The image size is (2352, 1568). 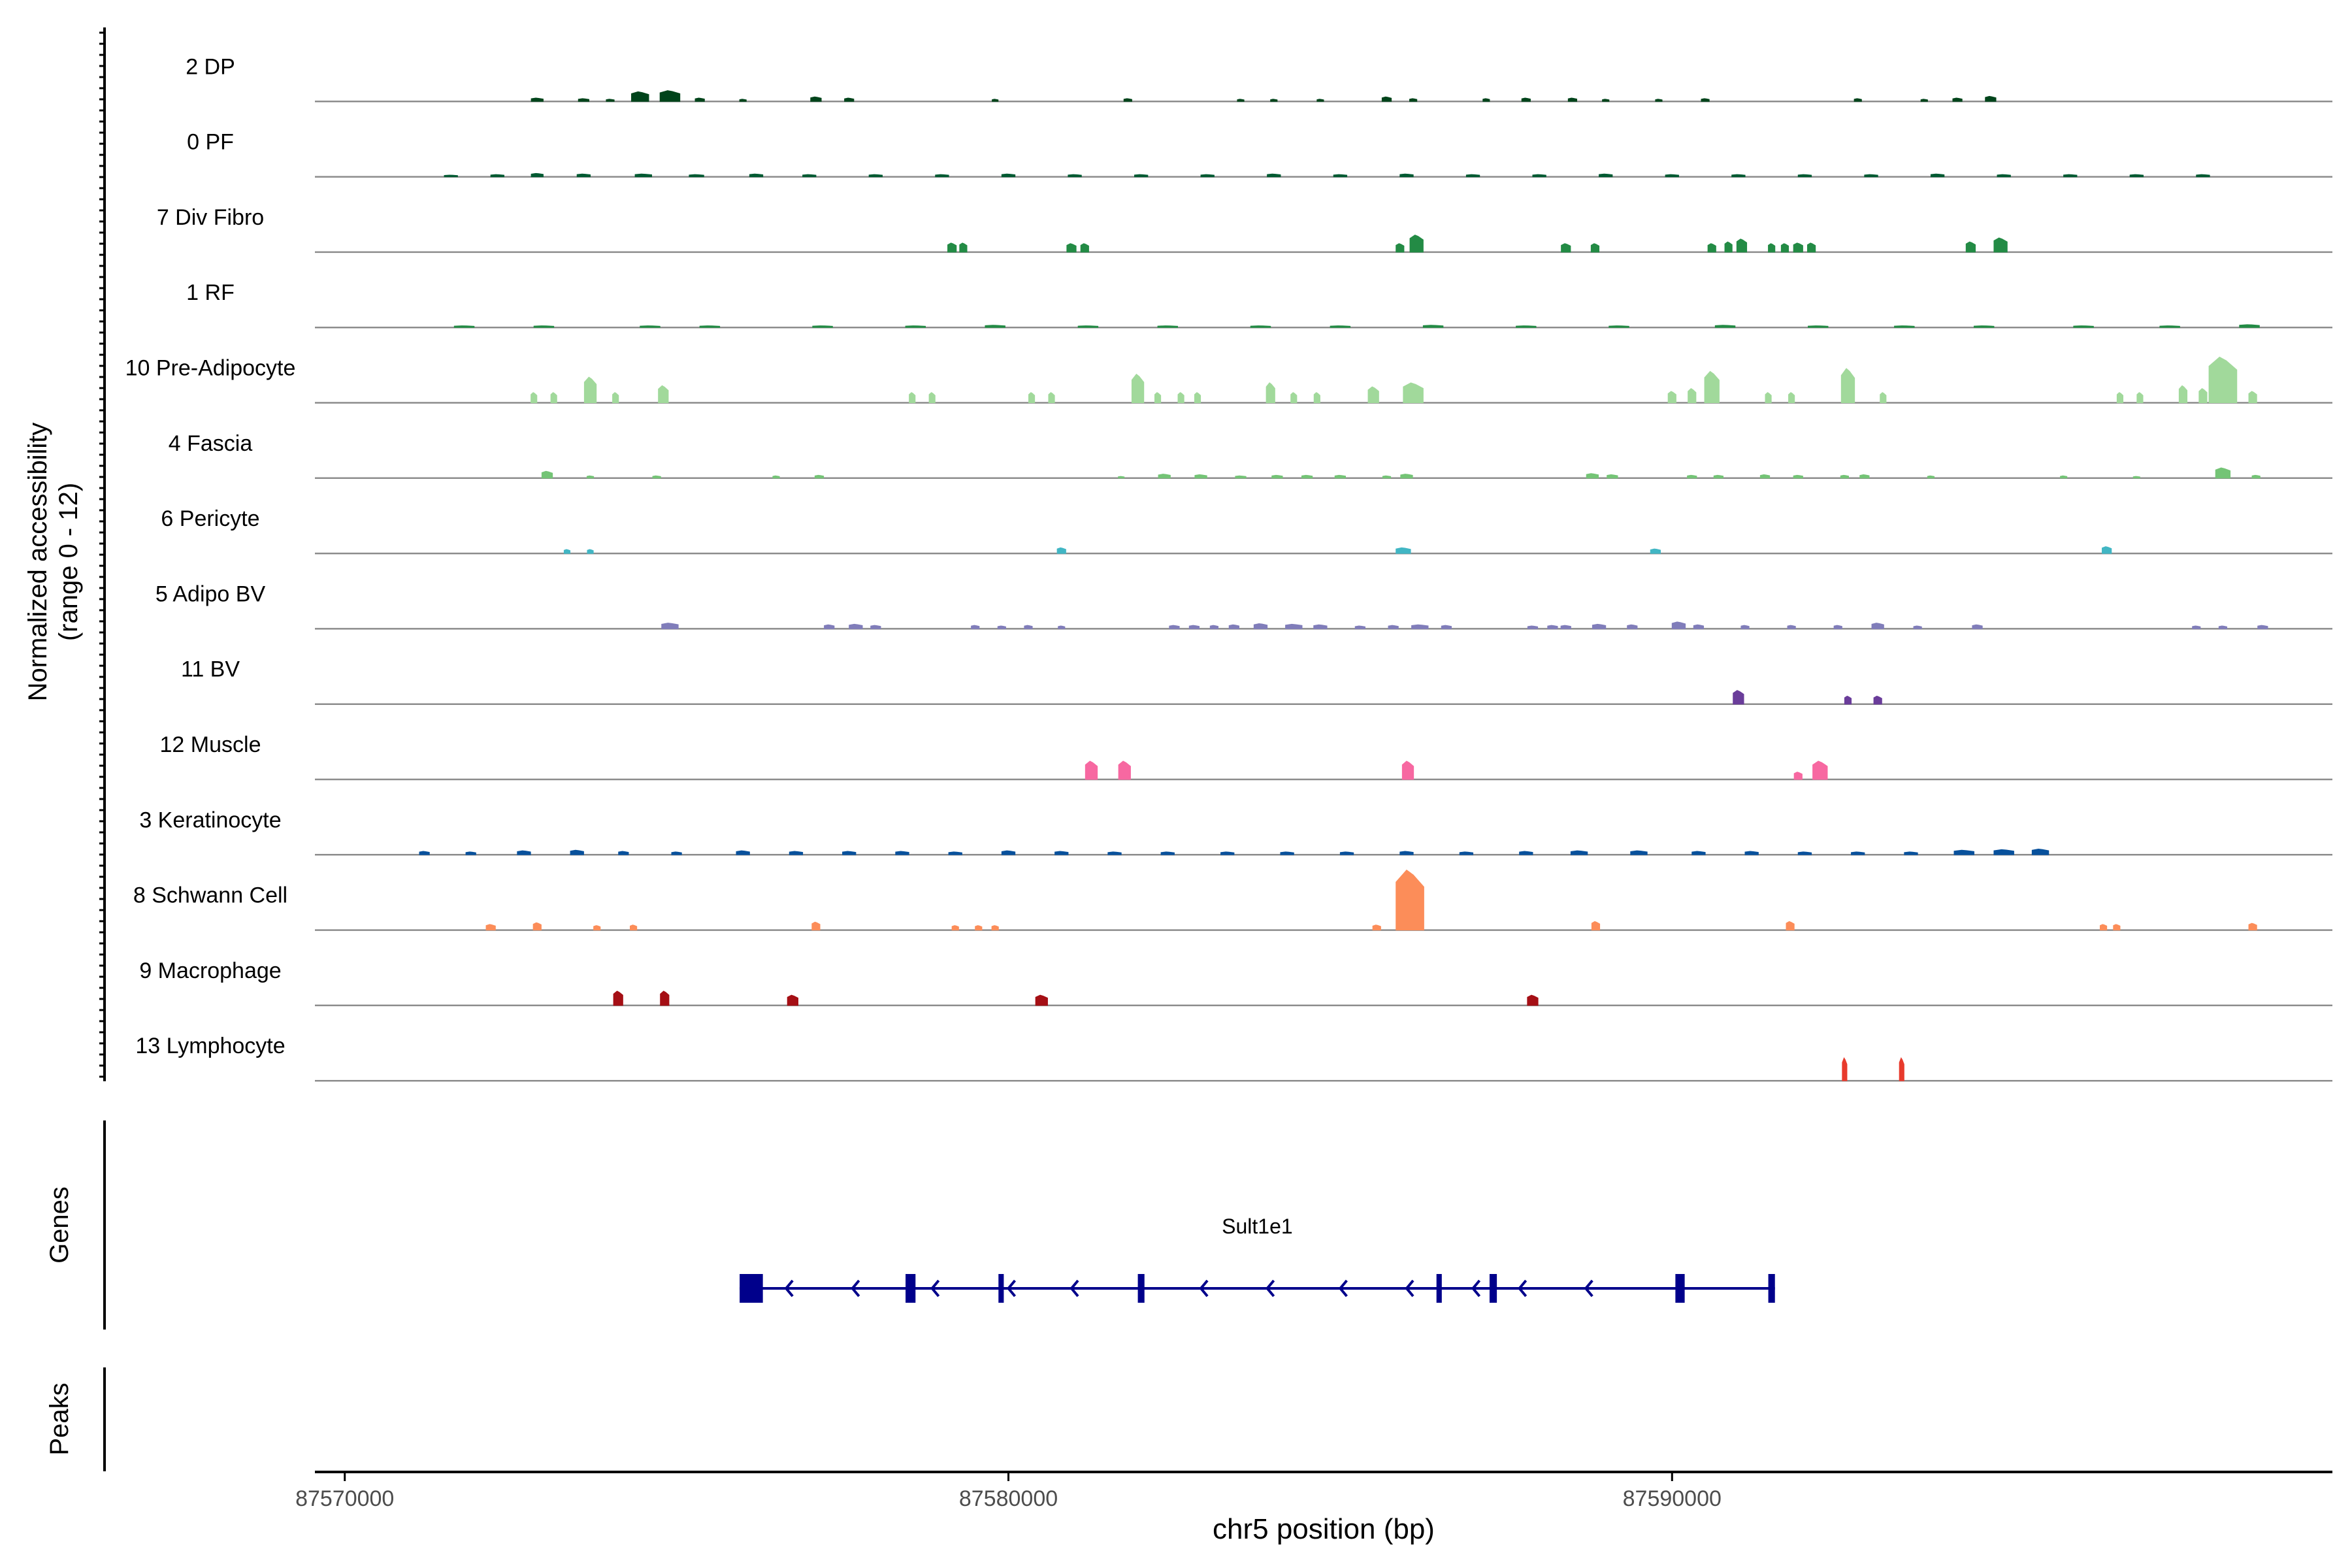 What do you see at coordinates (210, 669) in the screenshot?
I see `track-label: 11 BV` at bounding box center [210, 669].